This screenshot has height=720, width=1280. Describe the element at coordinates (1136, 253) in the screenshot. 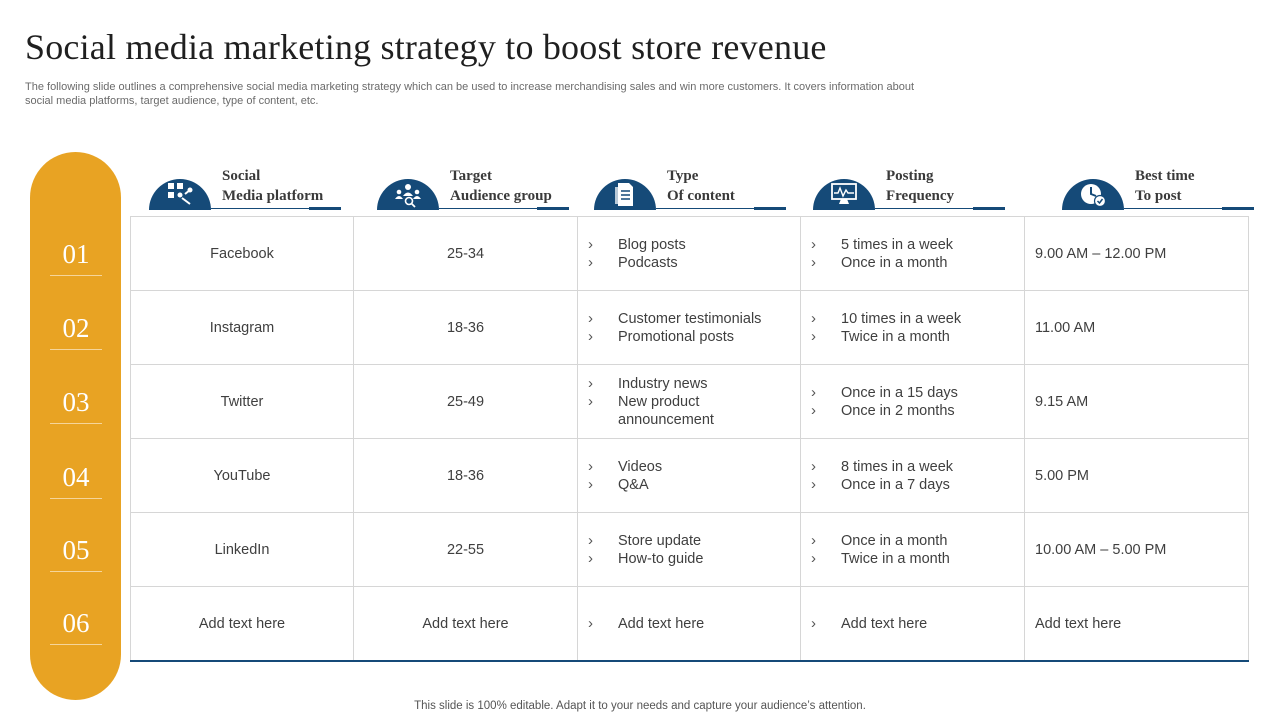

I see `time-cell: 9.00 AM – 12.00 PM` at that location.